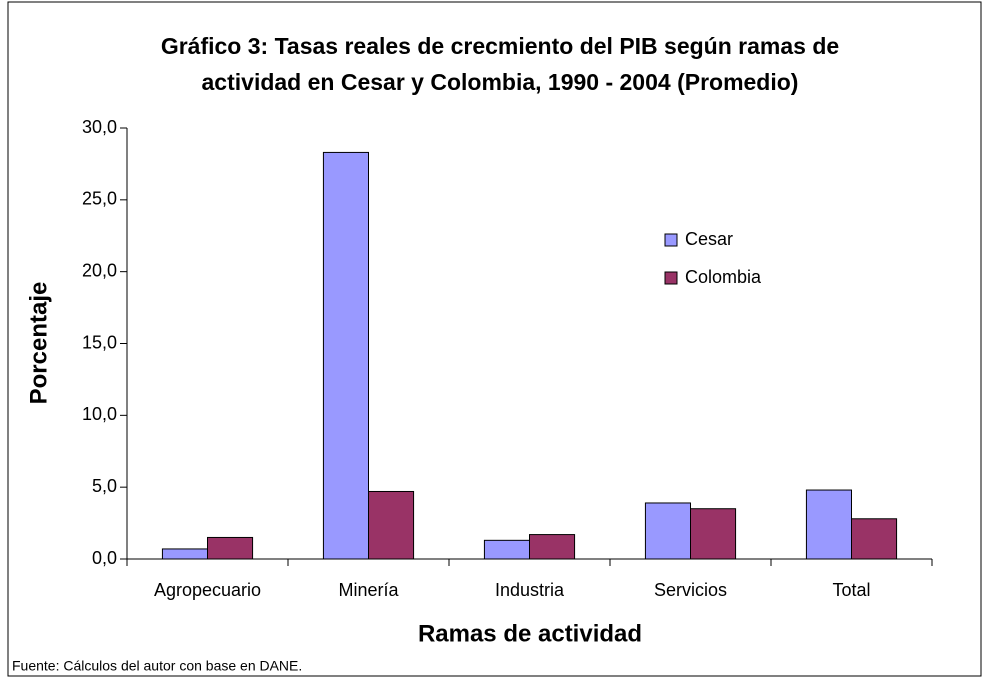  What do you see at coordinates (99, 127) in the screenshot?
I see `y-tick-label: 30,0` at bounding box center [99, 127].